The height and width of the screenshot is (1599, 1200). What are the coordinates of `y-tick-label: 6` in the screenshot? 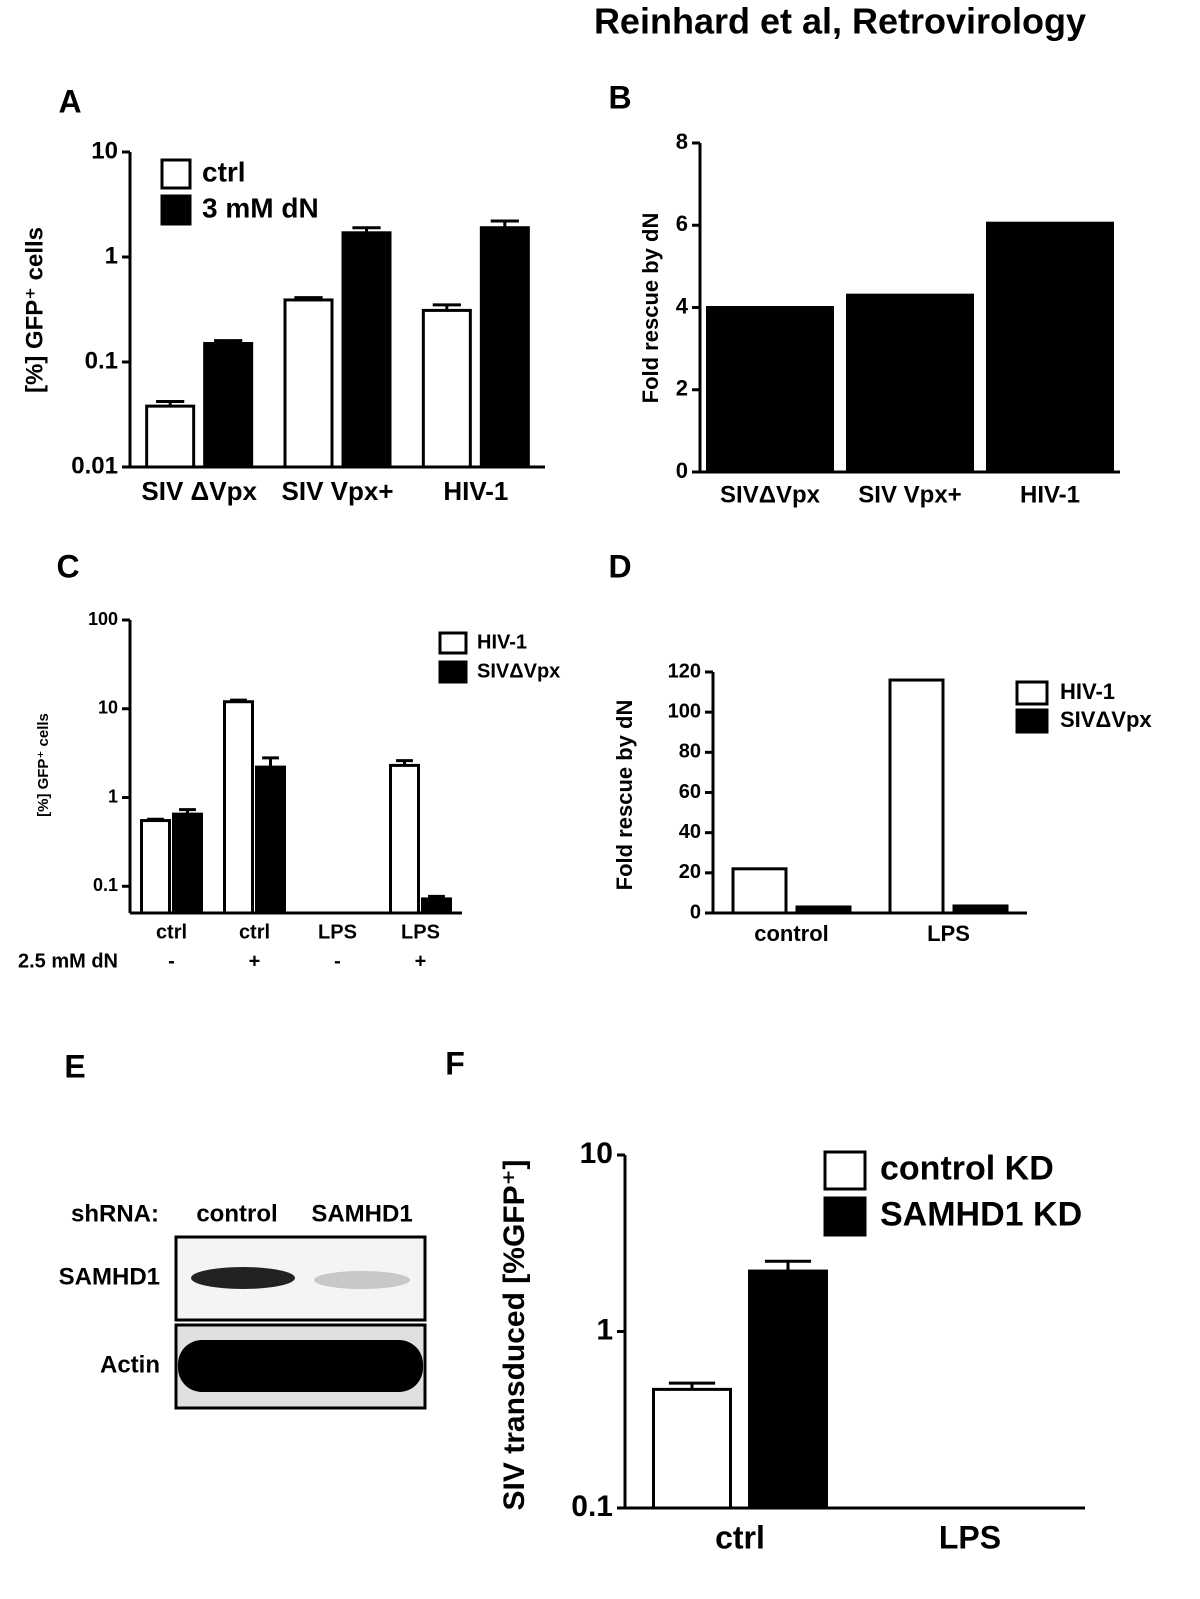 It's located at (682, 223).